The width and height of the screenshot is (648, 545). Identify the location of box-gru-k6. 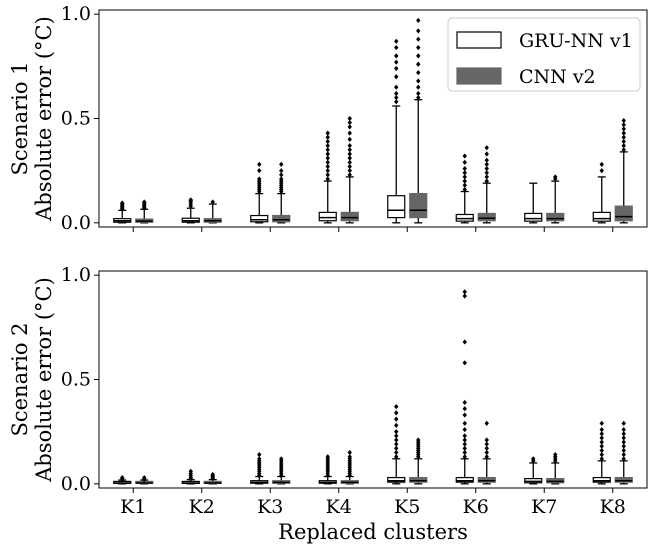
(464, 188).